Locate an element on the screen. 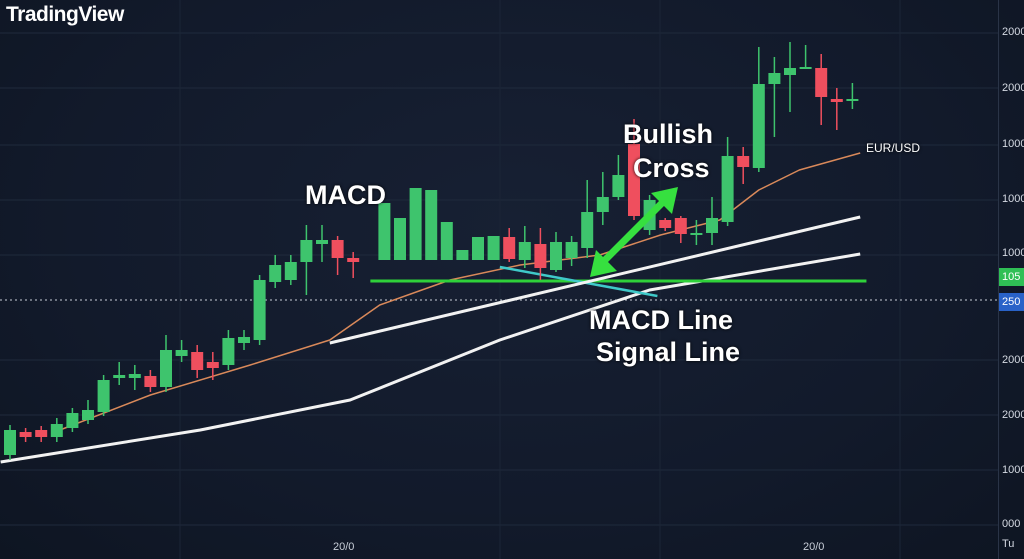  symbol-label: EUR/USD is located at coordinates (893, 148).